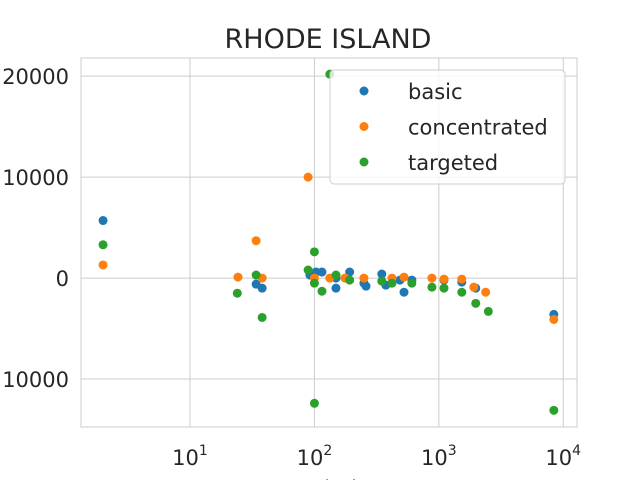 Image resolution: width=640 pixels, height=480 pixels. Describe the element at coordinates (435, 92) in the screenshot. I see `legend-label: basic` at that location.